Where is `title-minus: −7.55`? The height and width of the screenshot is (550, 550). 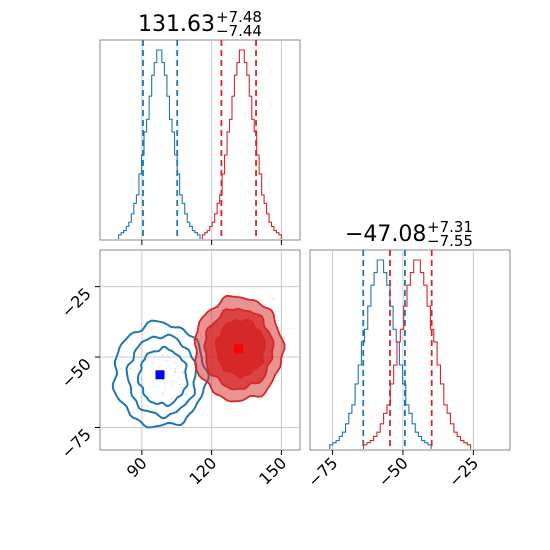 title-minus: −7.55 is located at coordinates (450, 241).